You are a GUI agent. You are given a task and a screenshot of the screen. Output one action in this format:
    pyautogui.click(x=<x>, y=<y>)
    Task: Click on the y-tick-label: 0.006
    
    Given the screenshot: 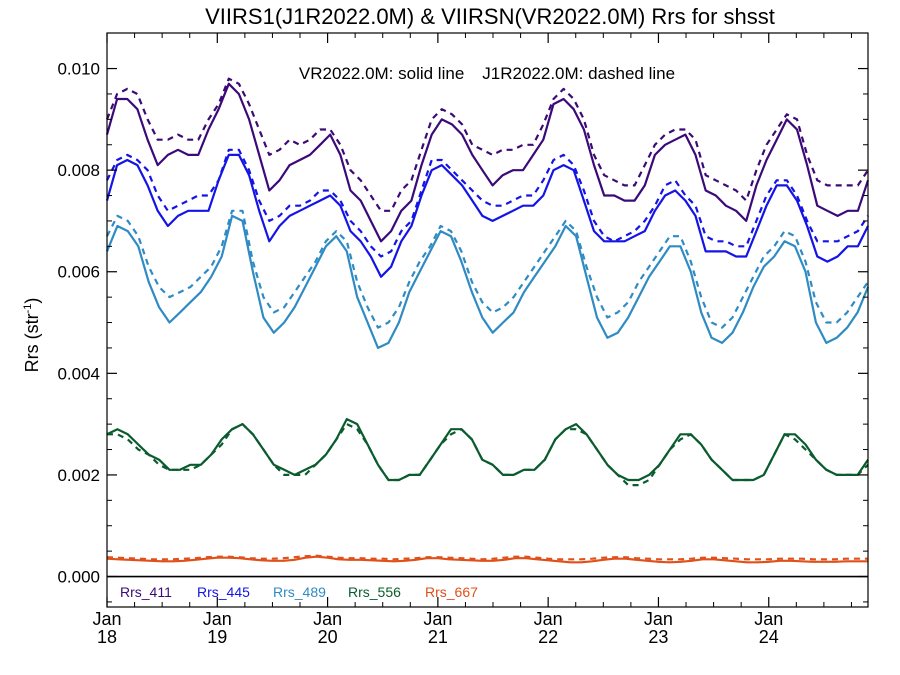 What is the action you would take?
    pyautogui.click(x=78, y=272)
    